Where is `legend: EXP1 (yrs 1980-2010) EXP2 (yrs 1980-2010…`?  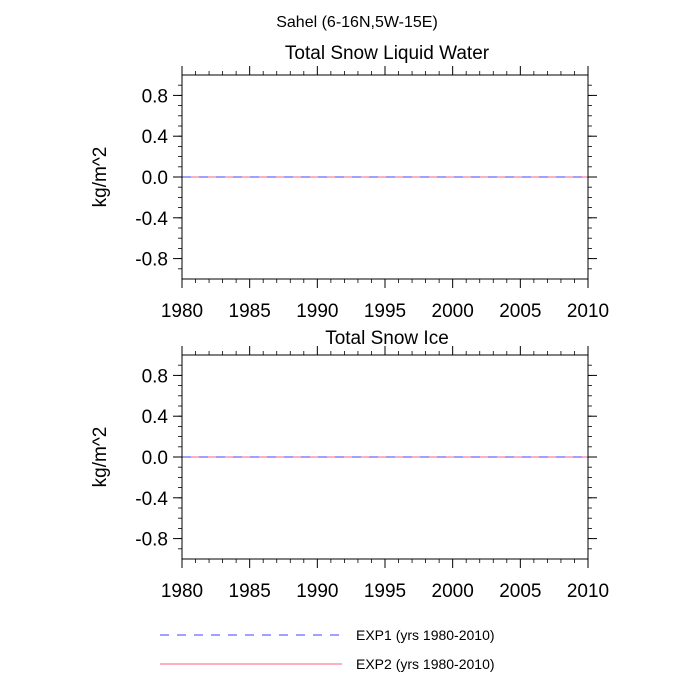
legend: EXP1 (yrs 1980-2010) EXP2 (yrs 1980-2010… is located at coordinates (327, 649).